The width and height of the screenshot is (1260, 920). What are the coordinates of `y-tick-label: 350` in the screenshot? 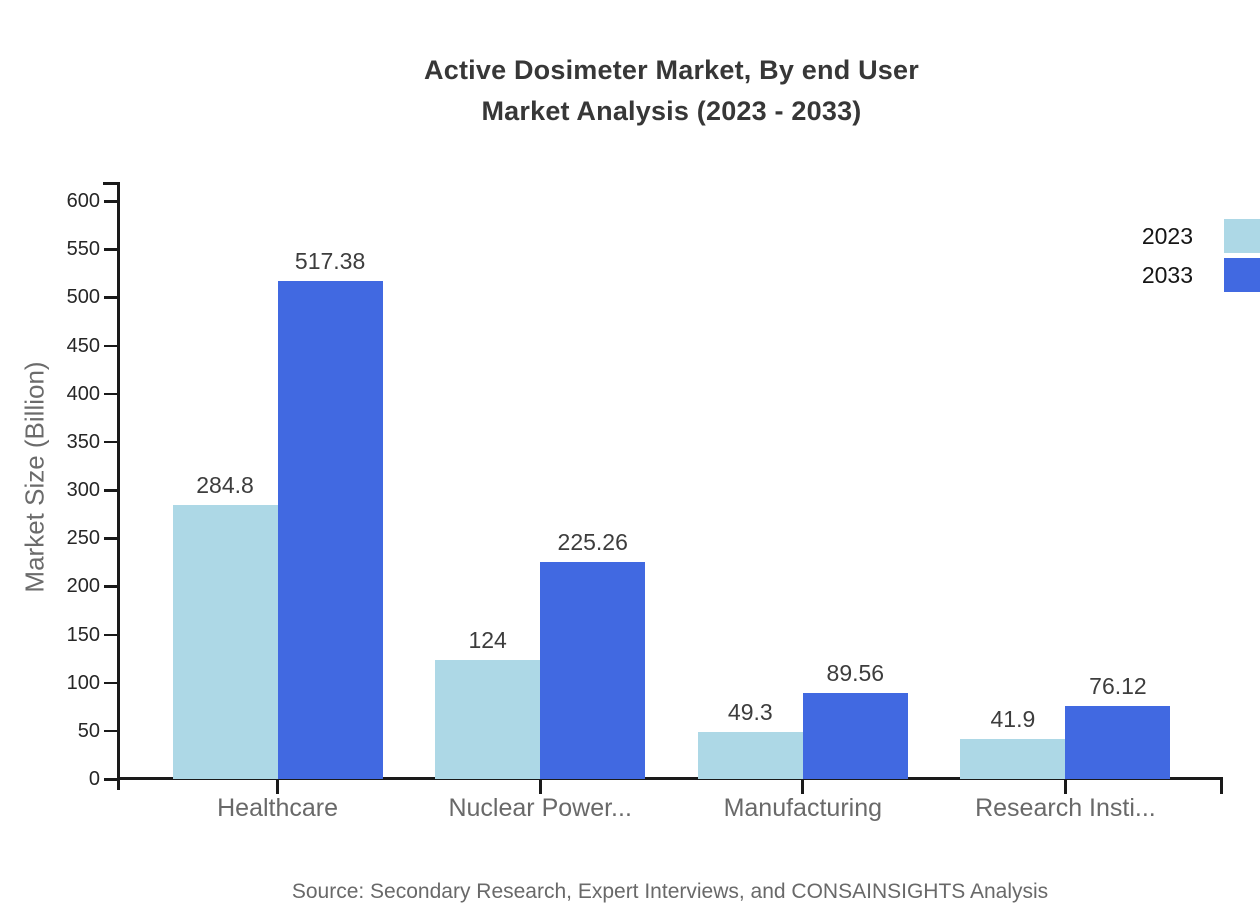 It's located at (83, 441).